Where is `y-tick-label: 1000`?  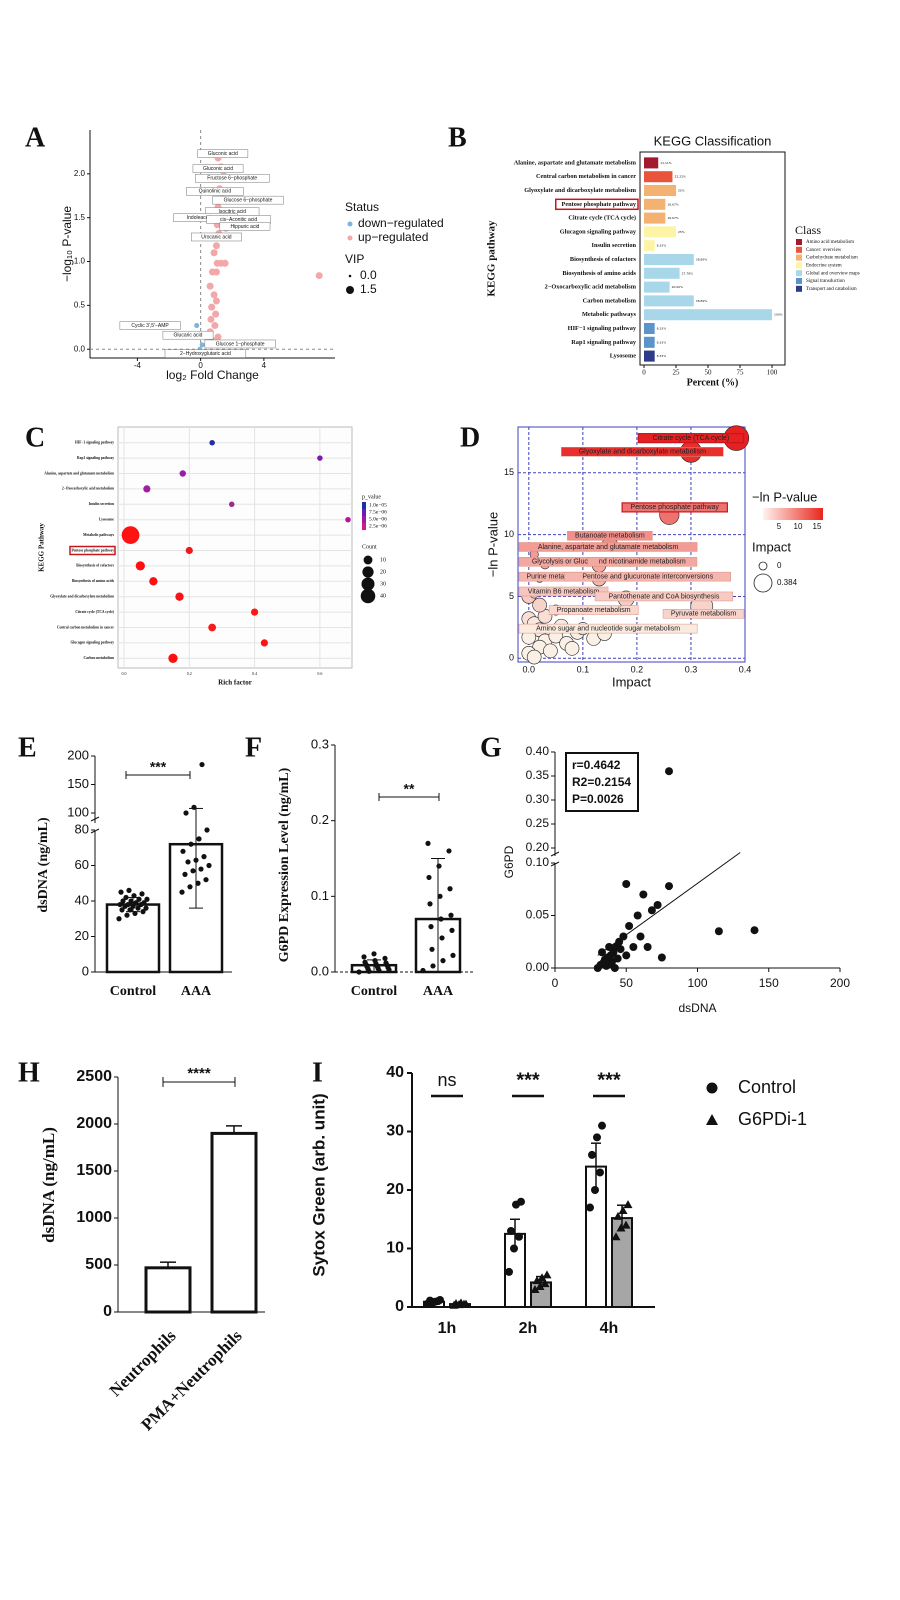
y-tick-label: 1000 is located at coordinates (94, 1217).